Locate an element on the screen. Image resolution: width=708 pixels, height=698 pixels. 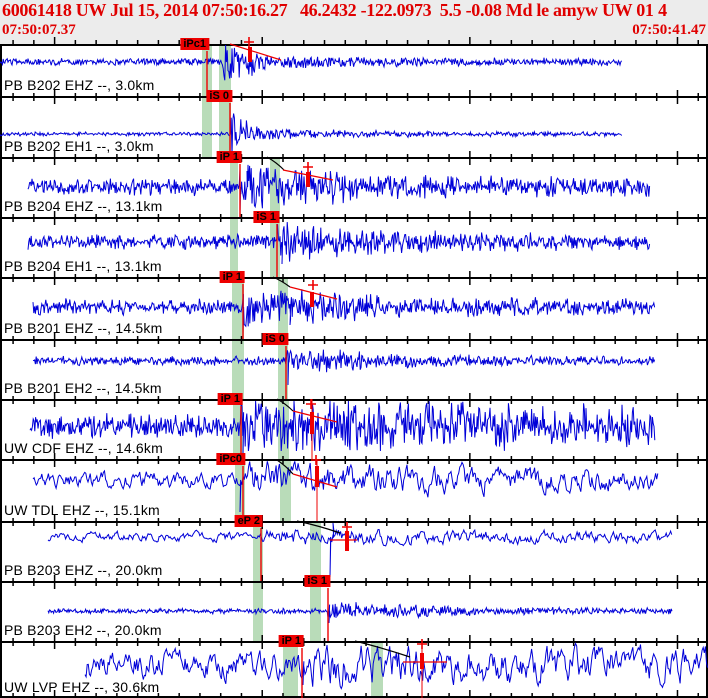
coda-decay-curve is located at coordinates (318, 527).